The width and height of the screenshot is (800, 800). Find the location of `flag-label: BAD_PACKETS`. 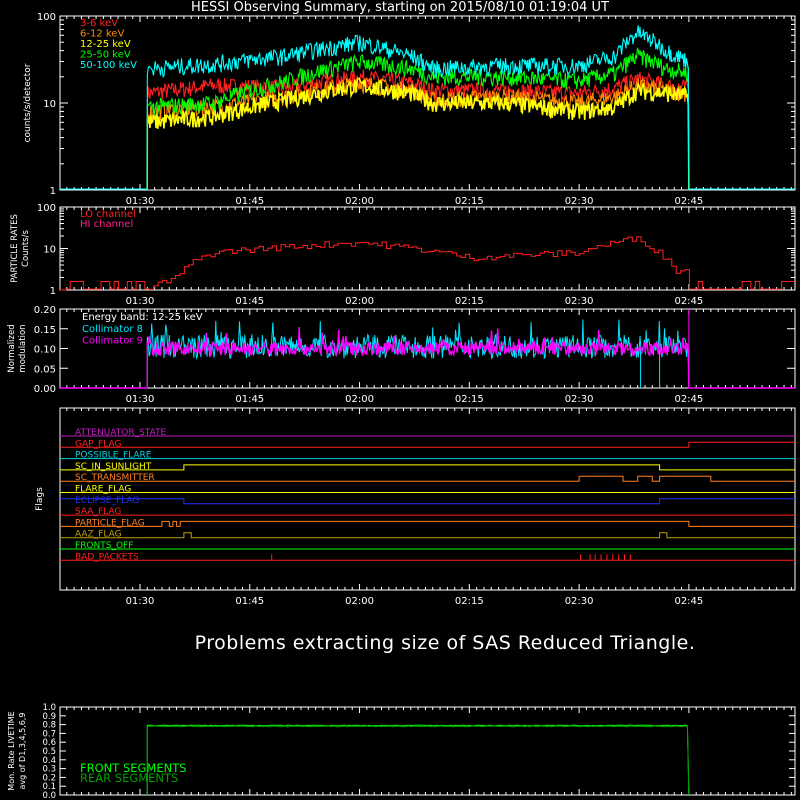

flag-label: BAD_PACKETS is located at coordinates (107, 557).